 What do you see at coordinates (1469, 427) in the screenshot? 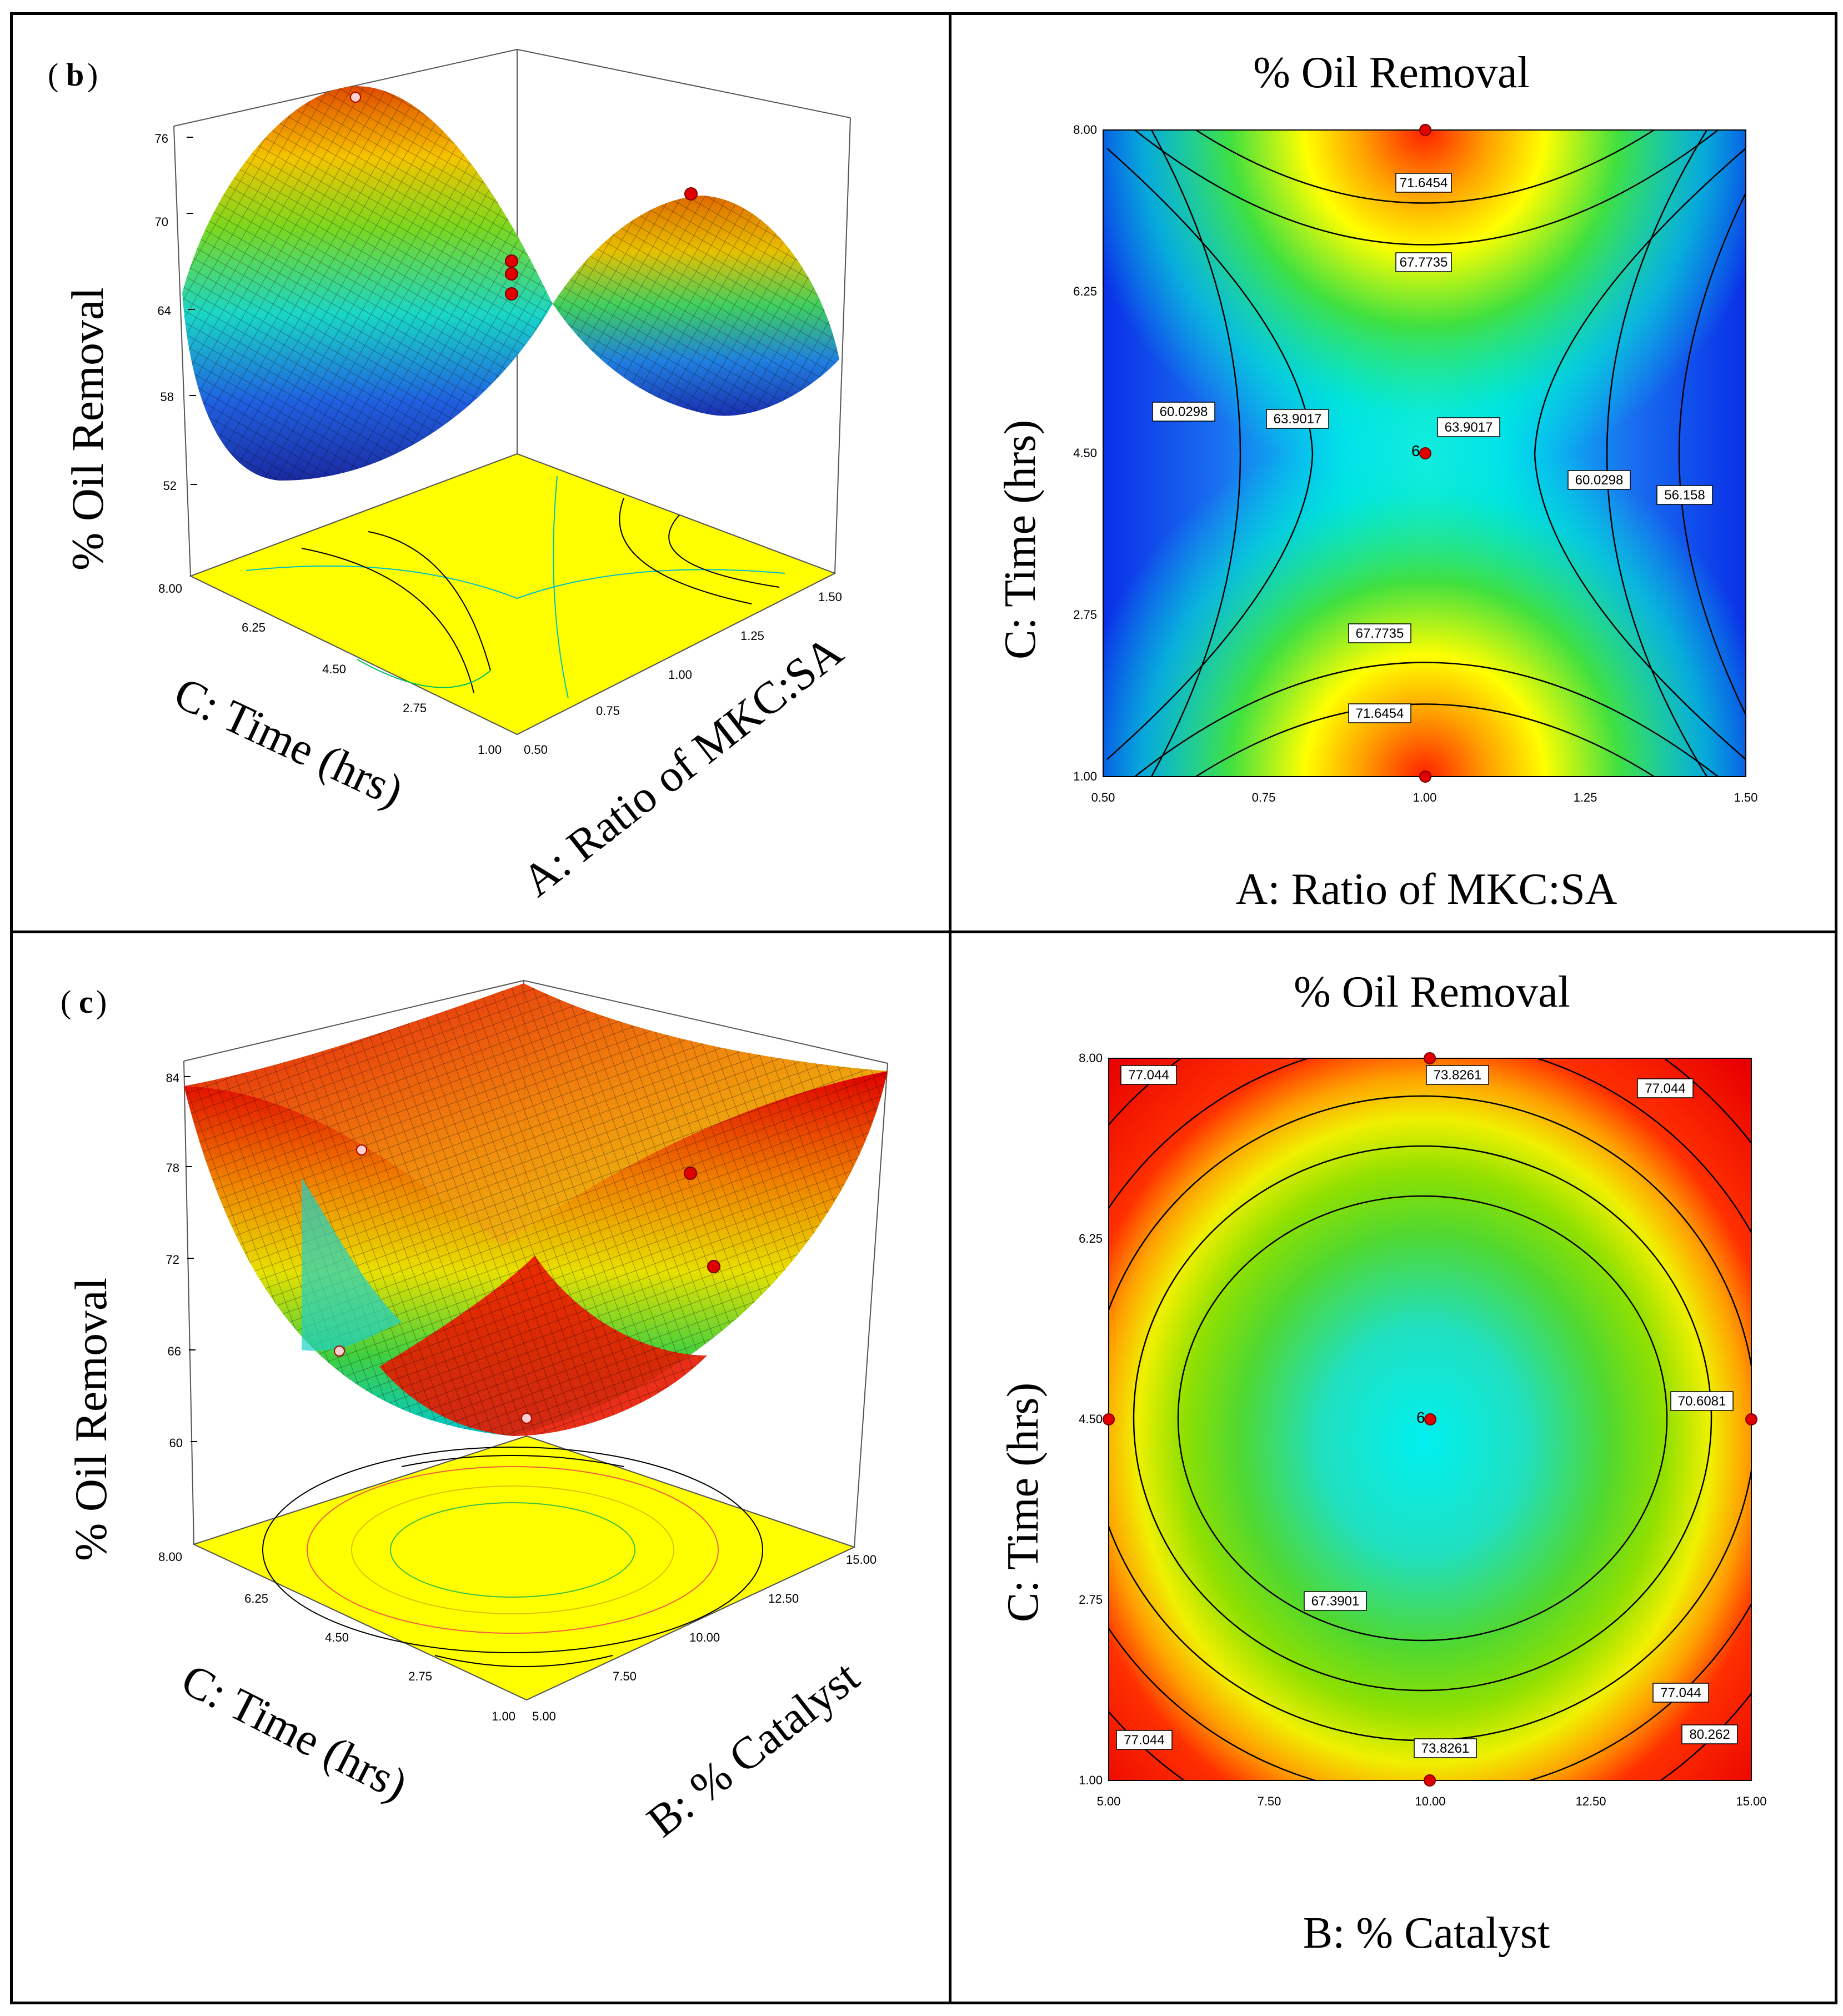
I see `contour-b-label: 63.9017` at bounding box center [1469, 427].